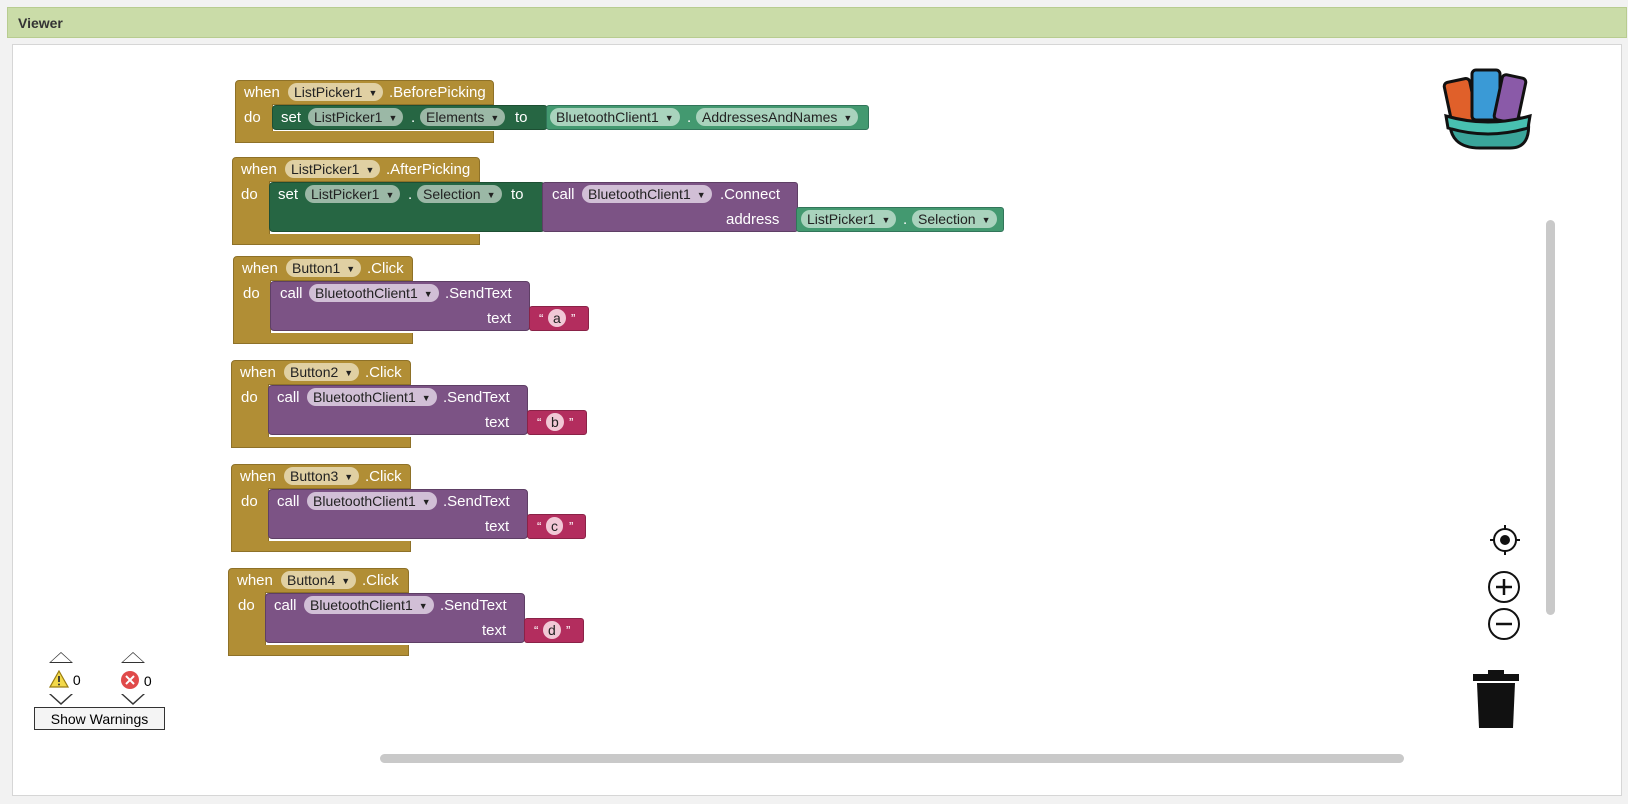 The height and width of the screenshot is (804, 1628). Describe the element at coordinates (817, 22) in the screenshot. I see `viewer-header: Viewer` at that location.